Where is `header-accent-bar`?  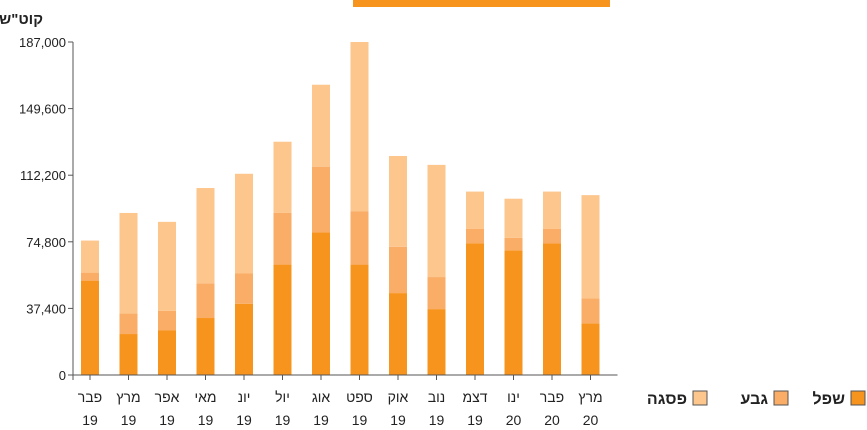 header-accent-bar is located at coordinates (481, 3).